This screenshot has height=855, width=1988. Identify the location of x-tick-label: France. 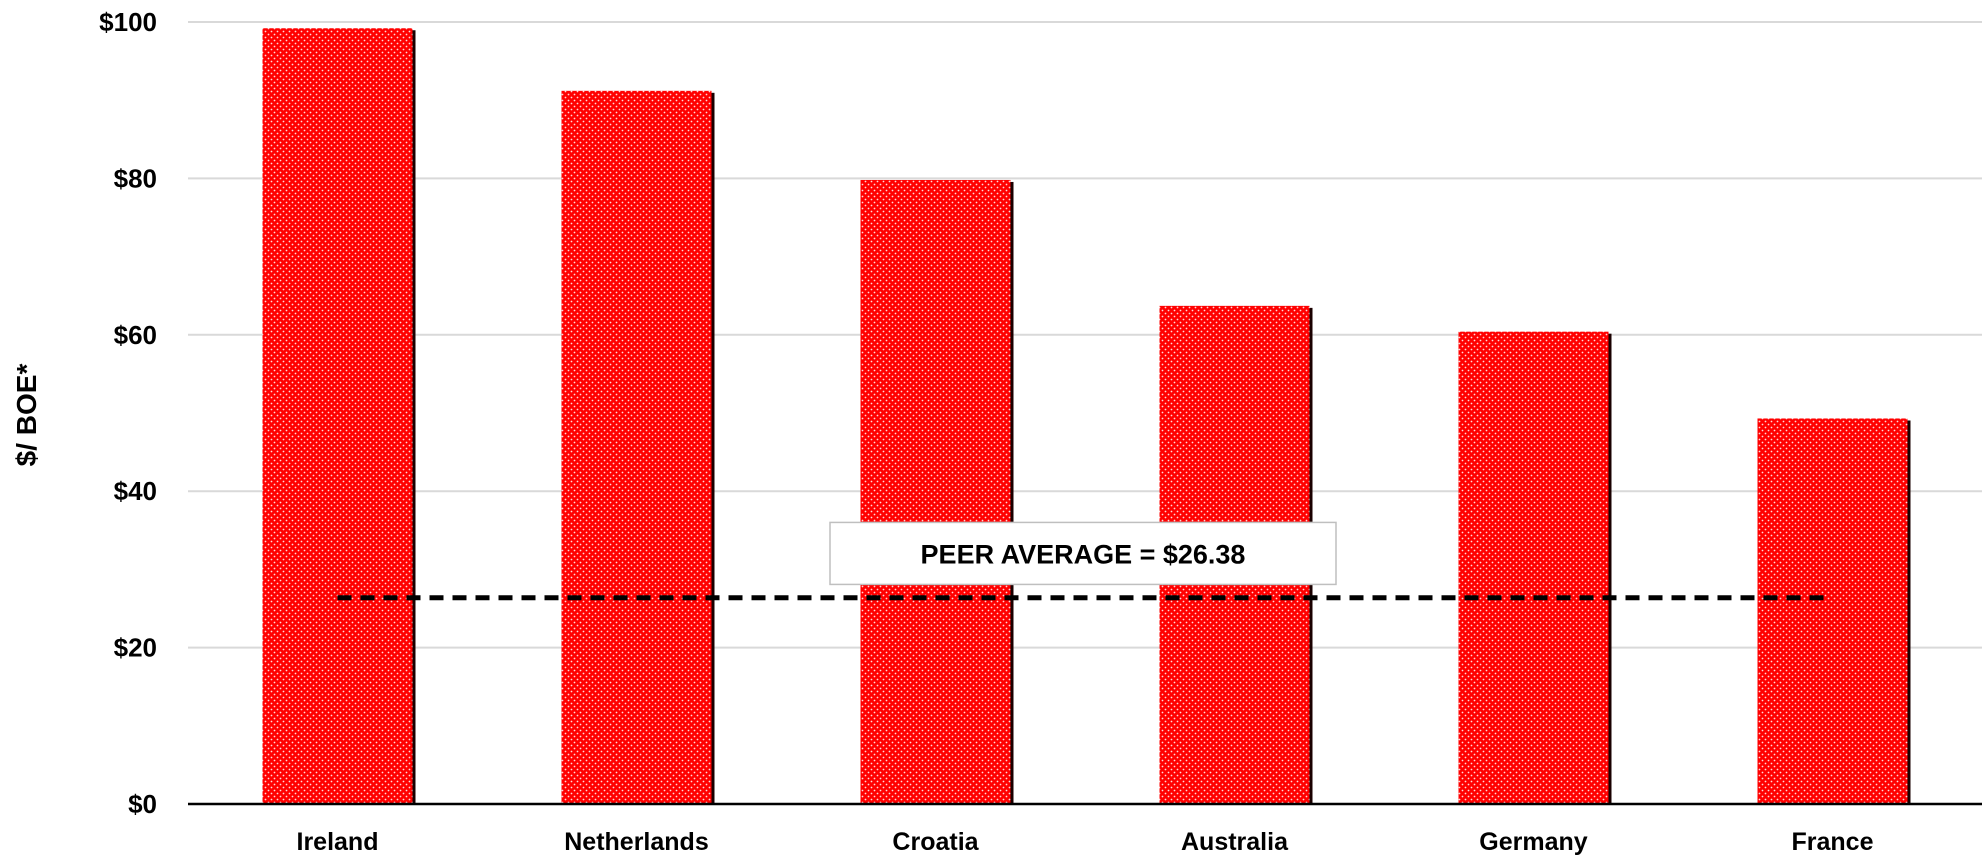
(1833, 841).